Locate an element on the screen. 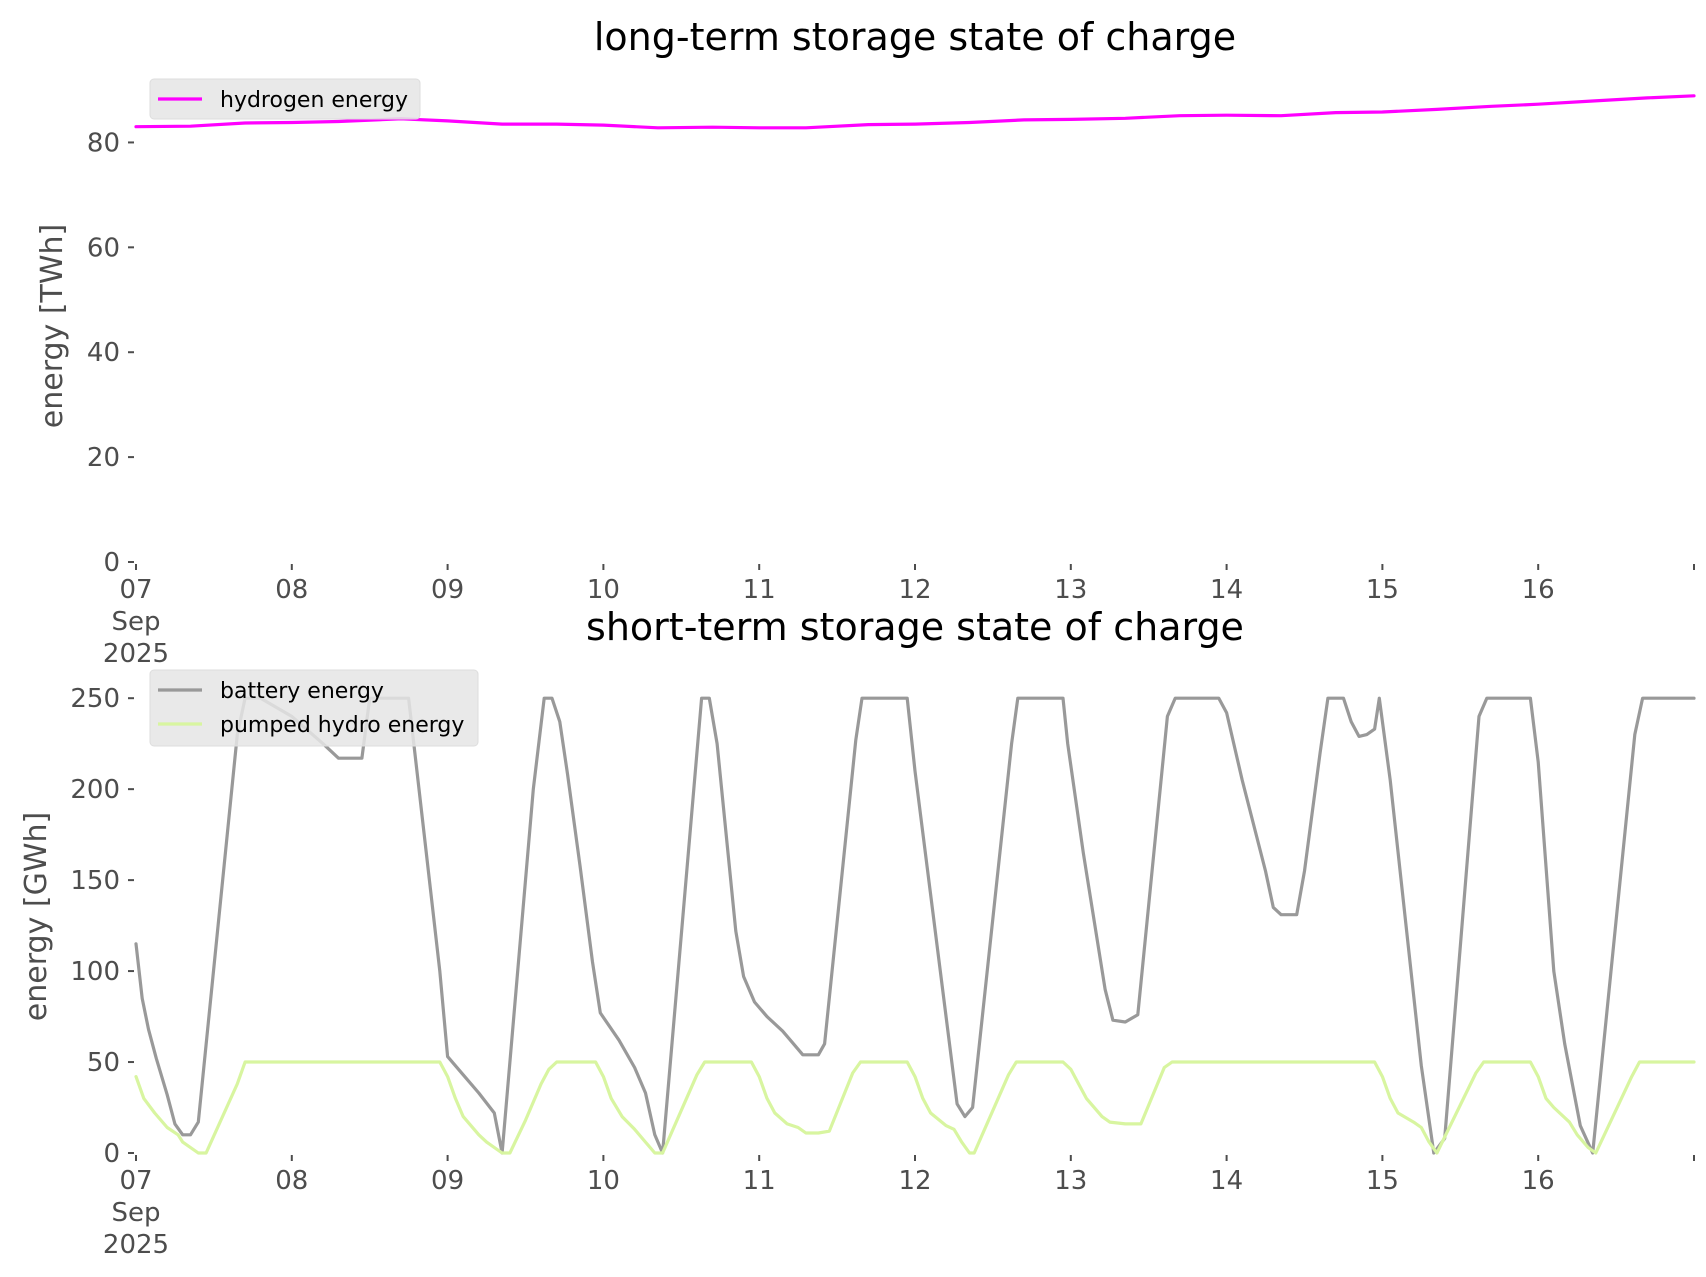 The width and height of the screenshot is (1706, 1277). legend-entry: battery energy is located at coordinates (302, 691).